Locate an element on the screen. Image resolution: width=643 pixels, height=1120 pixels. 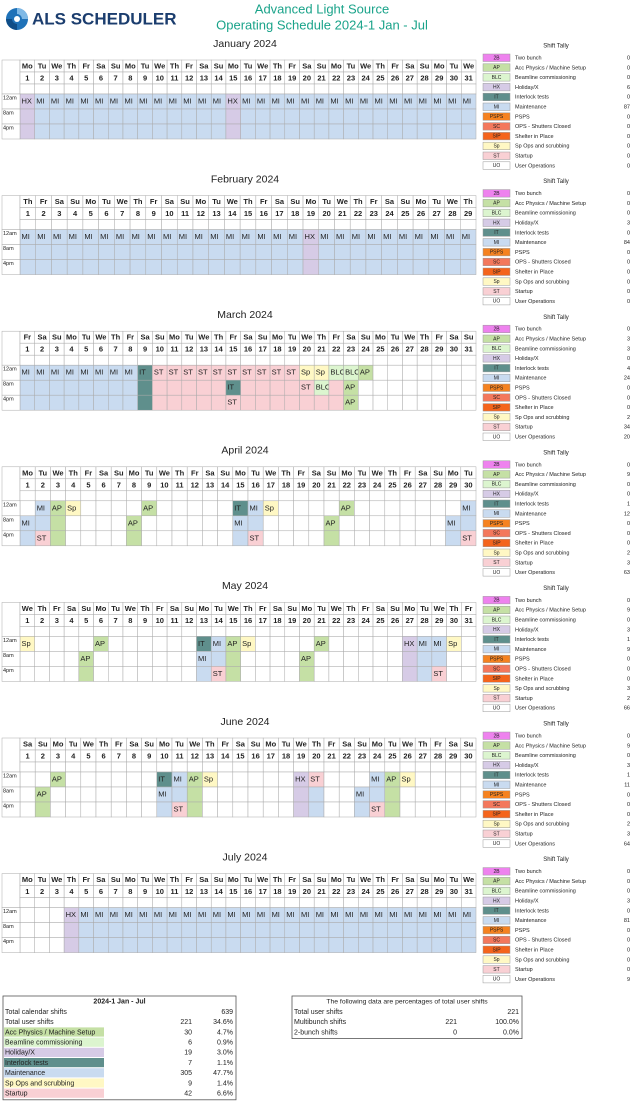
day-label: 8 is located at coordinates (134, 755).